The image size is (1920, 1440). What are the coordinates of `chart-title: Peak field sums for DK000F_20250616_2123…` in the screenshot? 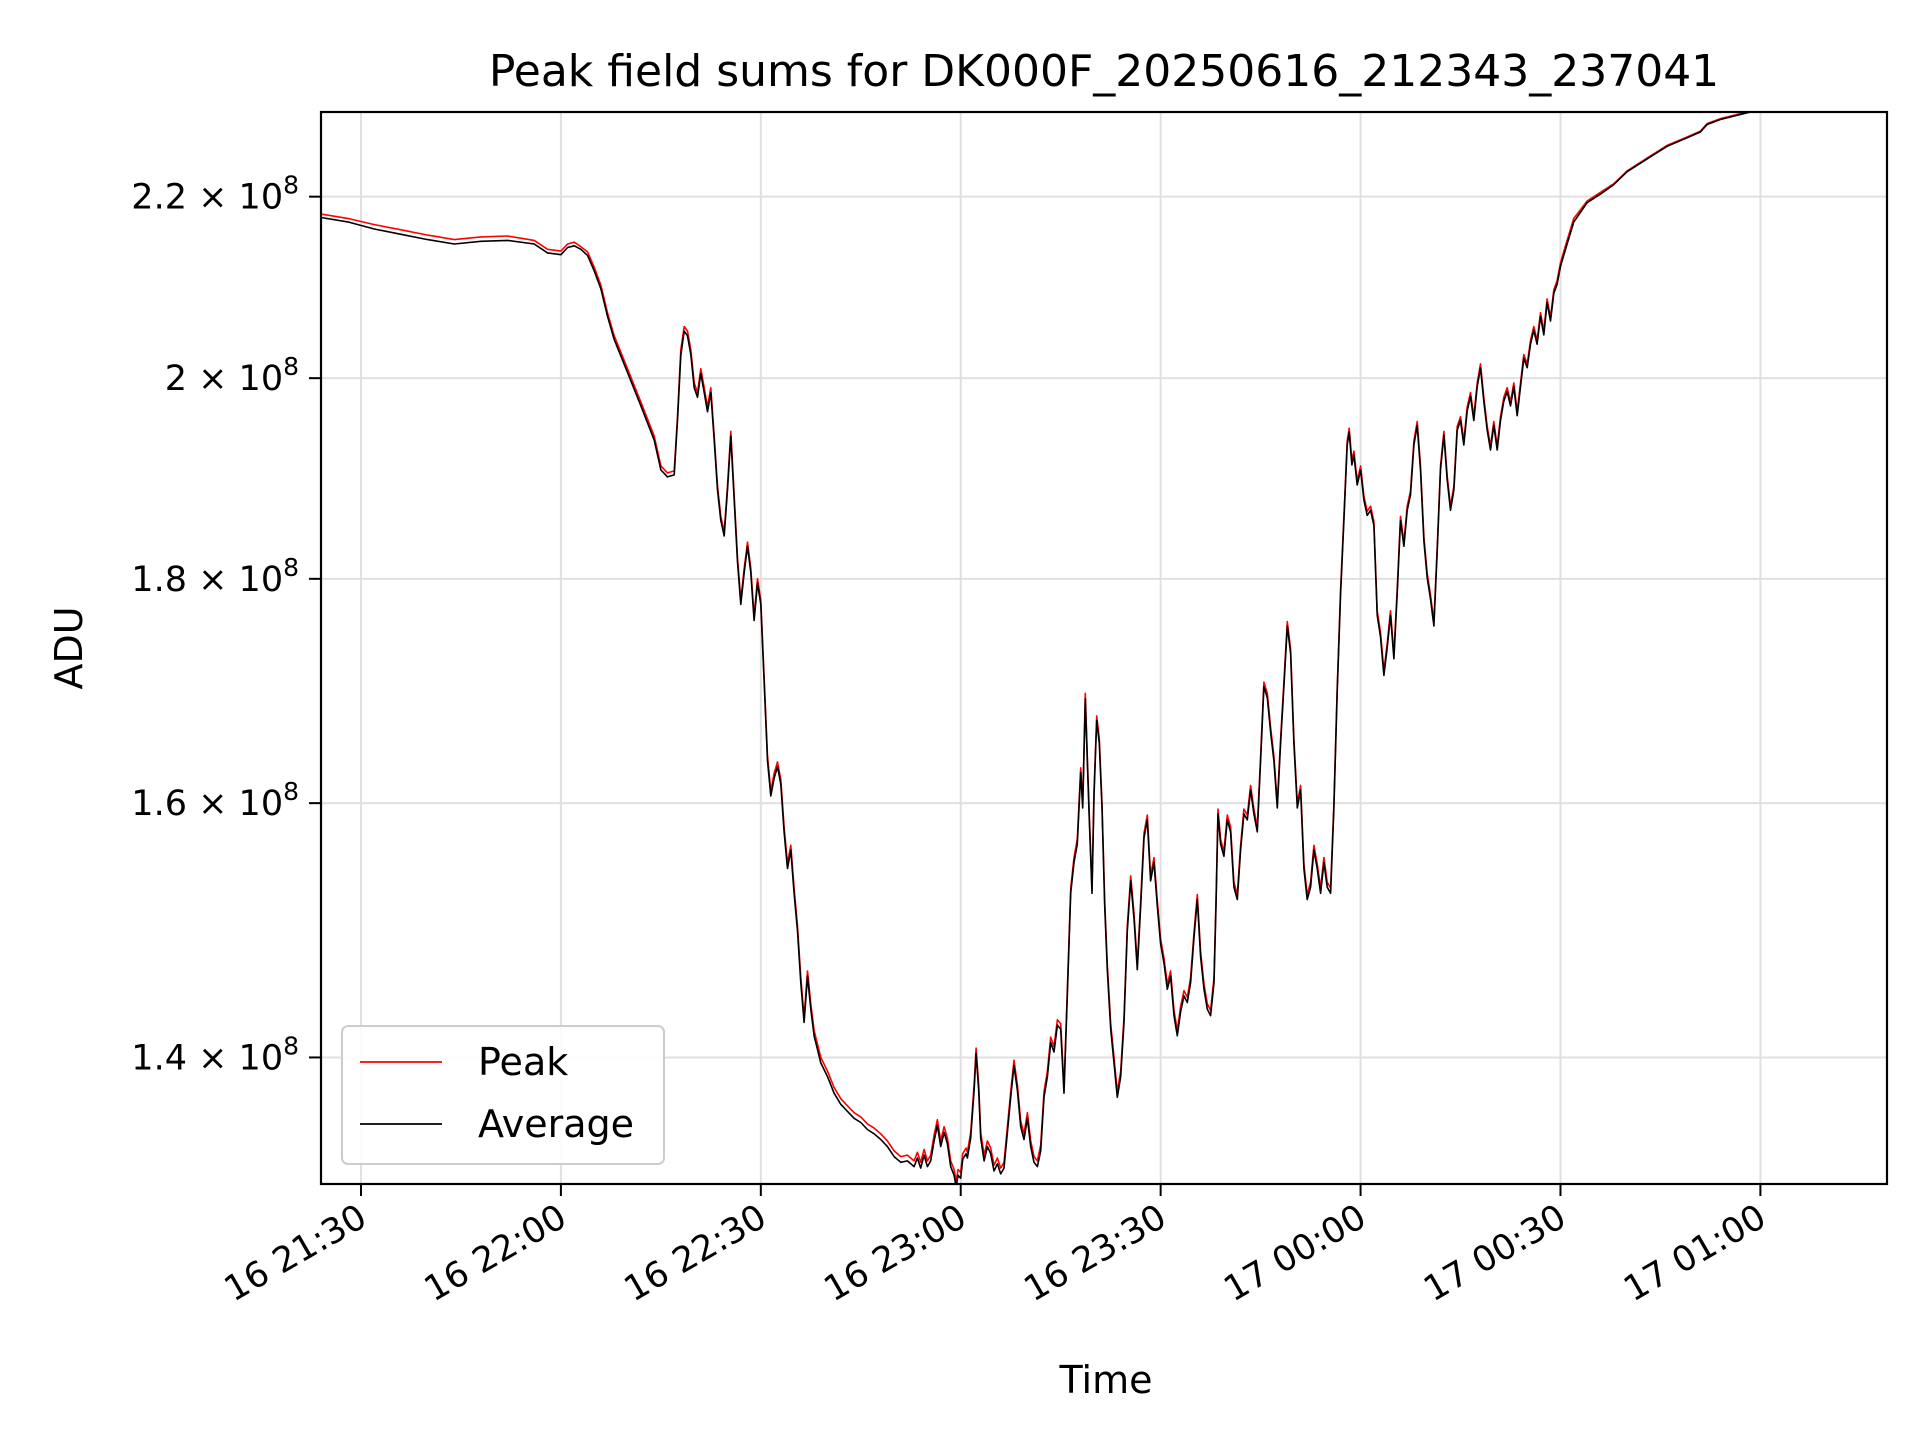 It's located at (1104, 71).